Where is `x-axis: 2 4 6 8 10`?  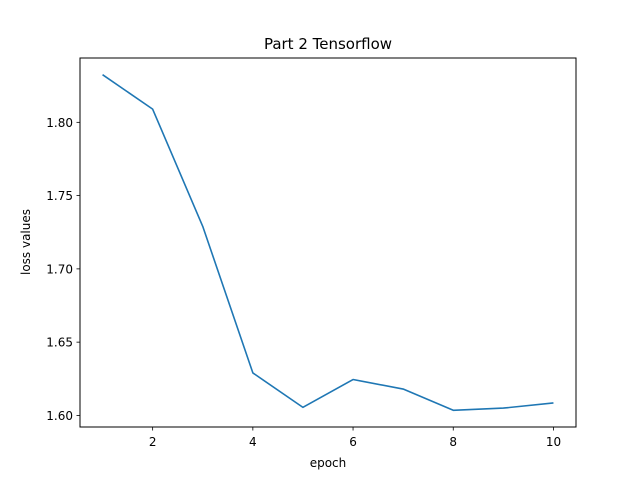 x-axis: 2 4 6 8 10 is located at coordinates (355, 438).